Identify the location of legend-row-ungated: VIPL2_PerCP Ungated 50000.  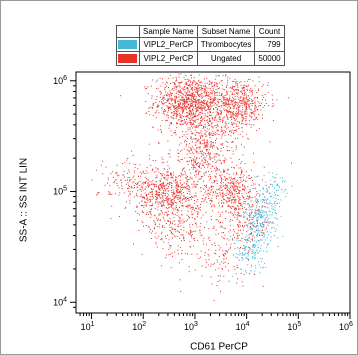
(200, 58).